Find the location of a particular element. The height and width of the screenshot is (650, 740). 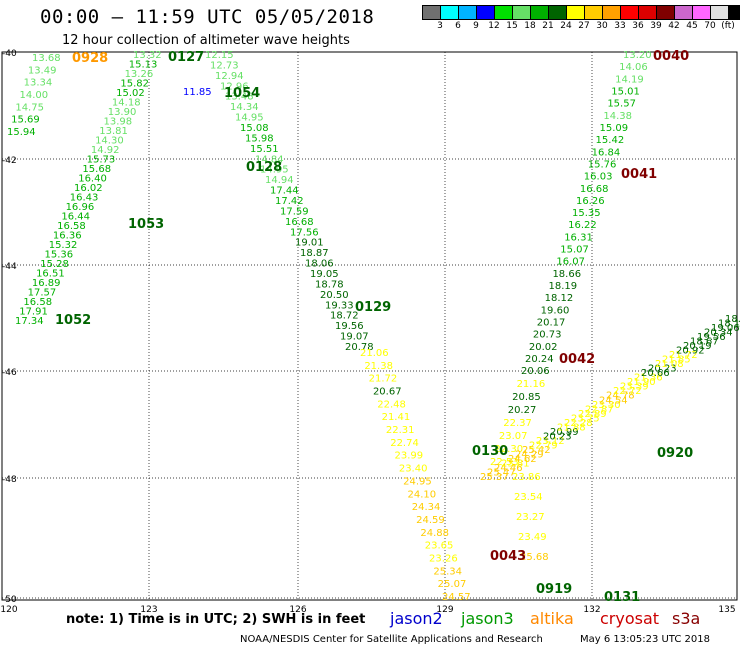

swh-value: 25.42 is located at coordinates (536, 450).